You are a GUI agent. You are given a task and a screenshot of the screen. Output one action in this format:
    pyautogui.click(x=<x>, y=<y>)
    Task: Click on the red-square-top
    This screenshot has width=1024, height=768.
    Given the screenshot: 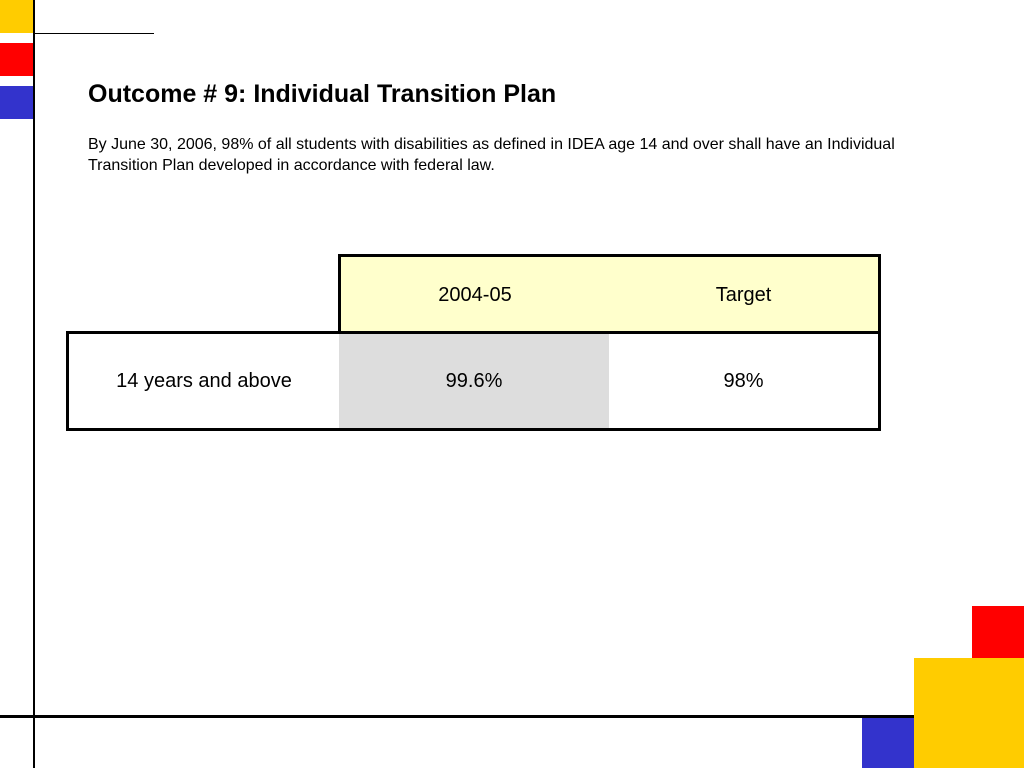 What is the action you would take?
    pyautogui.click(x=16, y=59)
    